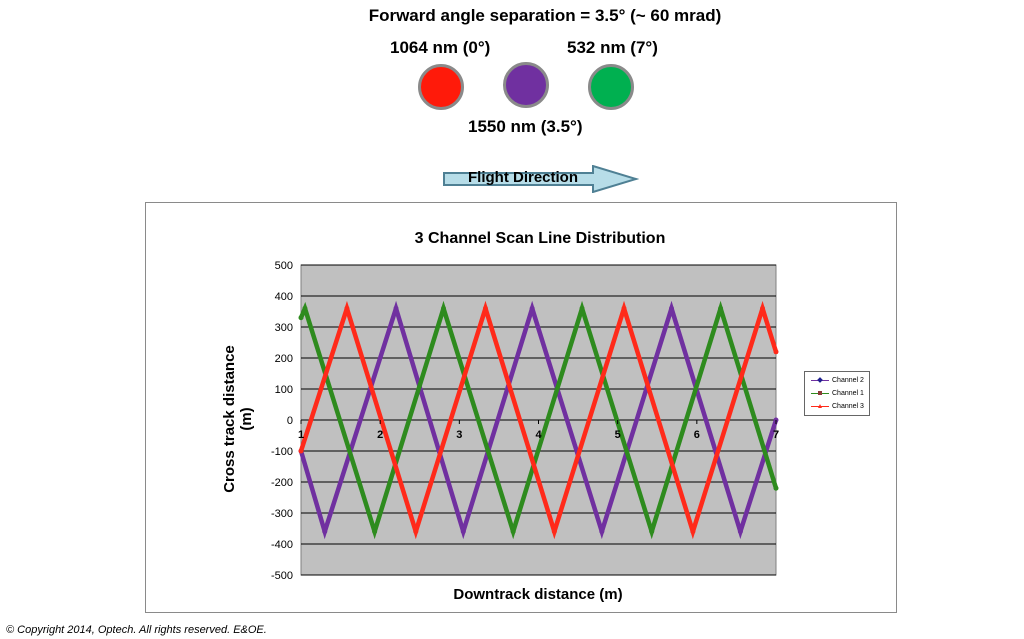 This screenshot has height=639, width=1024. I want to click on x-tick-label: 4, so click(538, 435).